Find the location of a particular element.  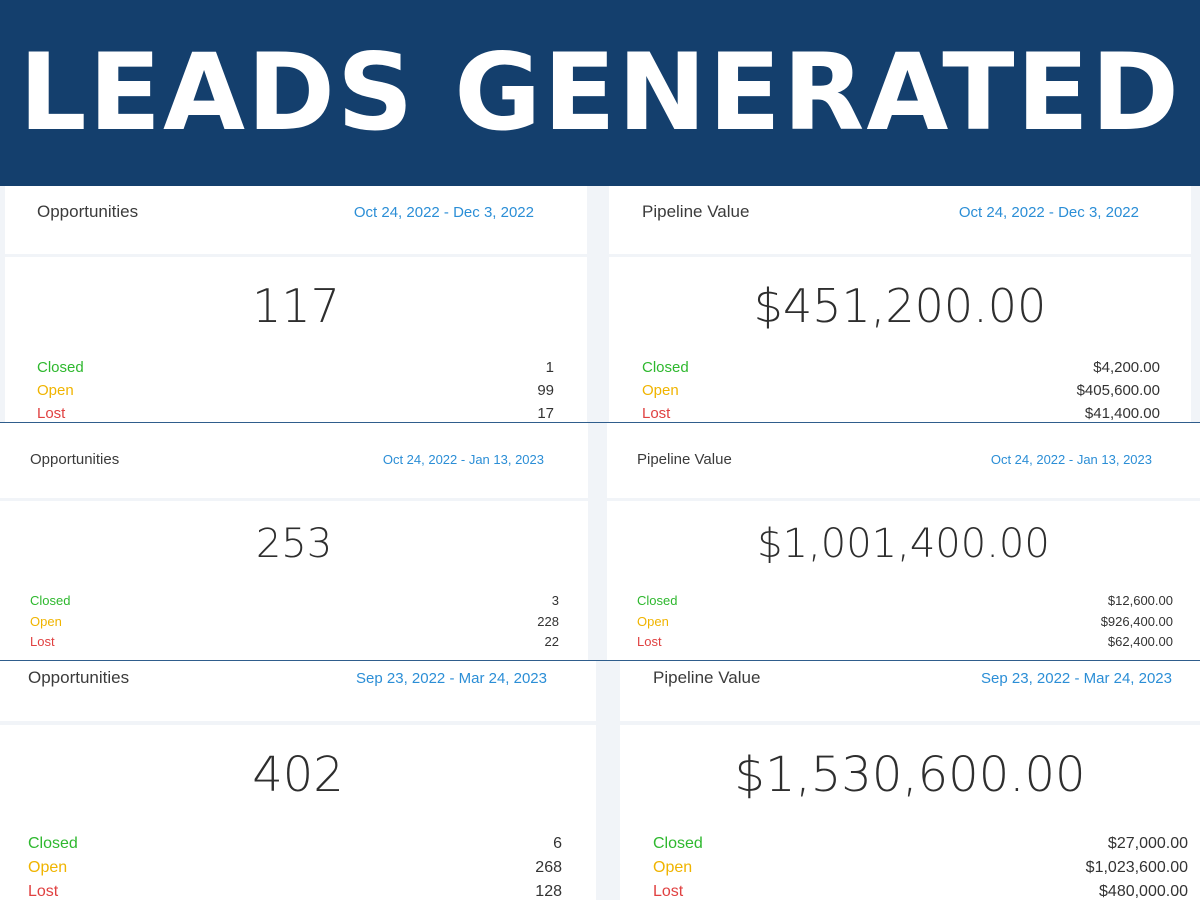

closed-row: Closed 6 is located at coordinates (295, 847).